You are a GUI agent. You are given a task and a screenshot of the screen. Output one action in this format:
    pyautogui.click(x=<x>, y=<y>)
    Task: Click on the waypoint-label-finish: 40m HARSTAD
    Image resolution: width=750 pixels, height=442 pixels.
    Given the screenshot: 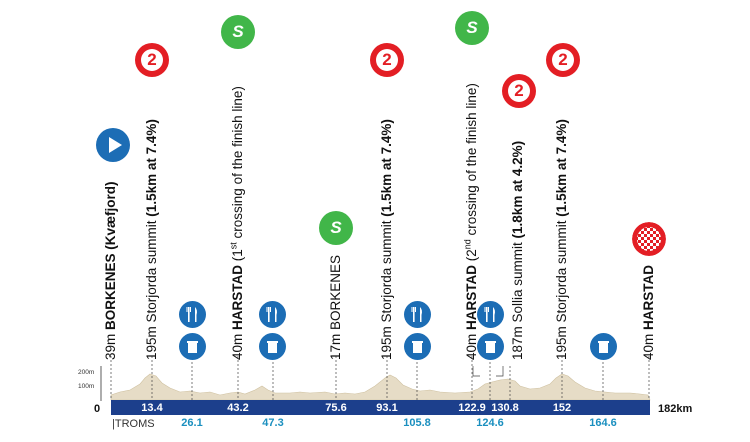 What is the action you would take?
    pyautogui.click(x=648, y=312)
    